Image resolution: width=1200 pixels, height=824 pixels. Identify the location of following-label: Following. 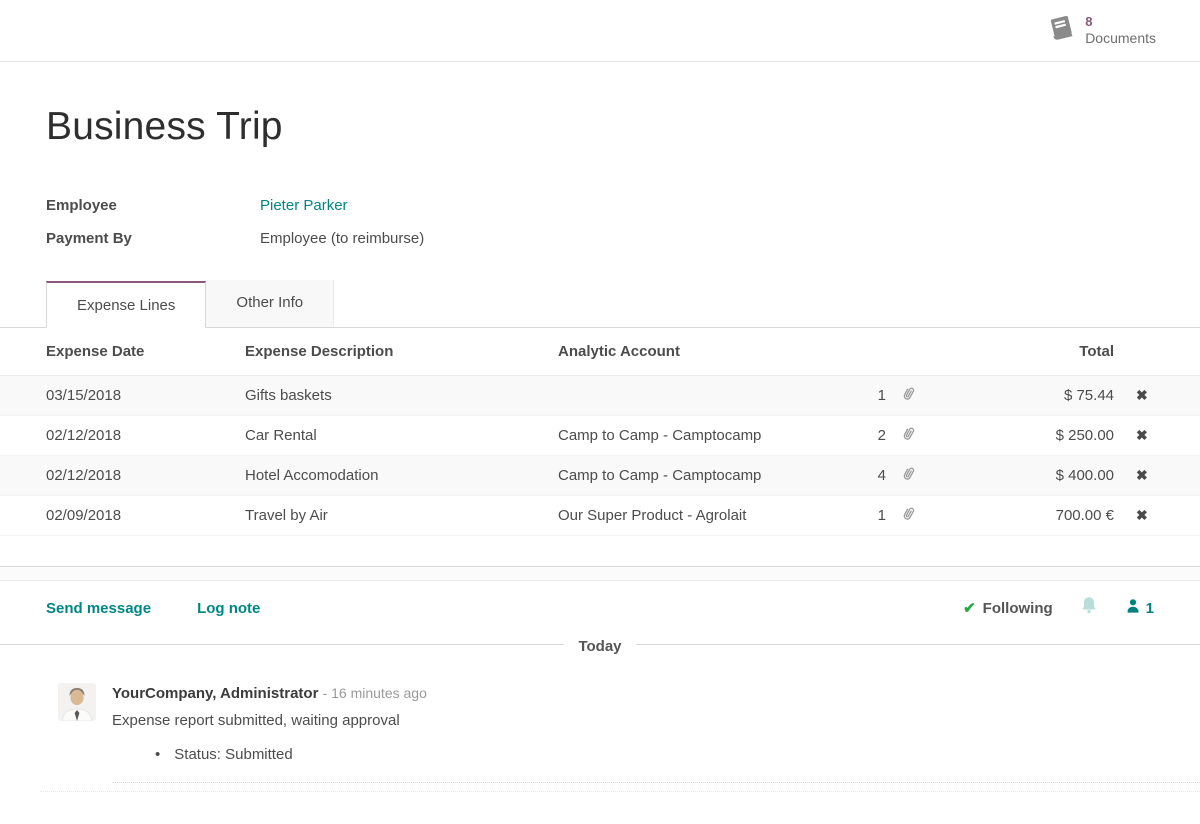
(1017, 608).